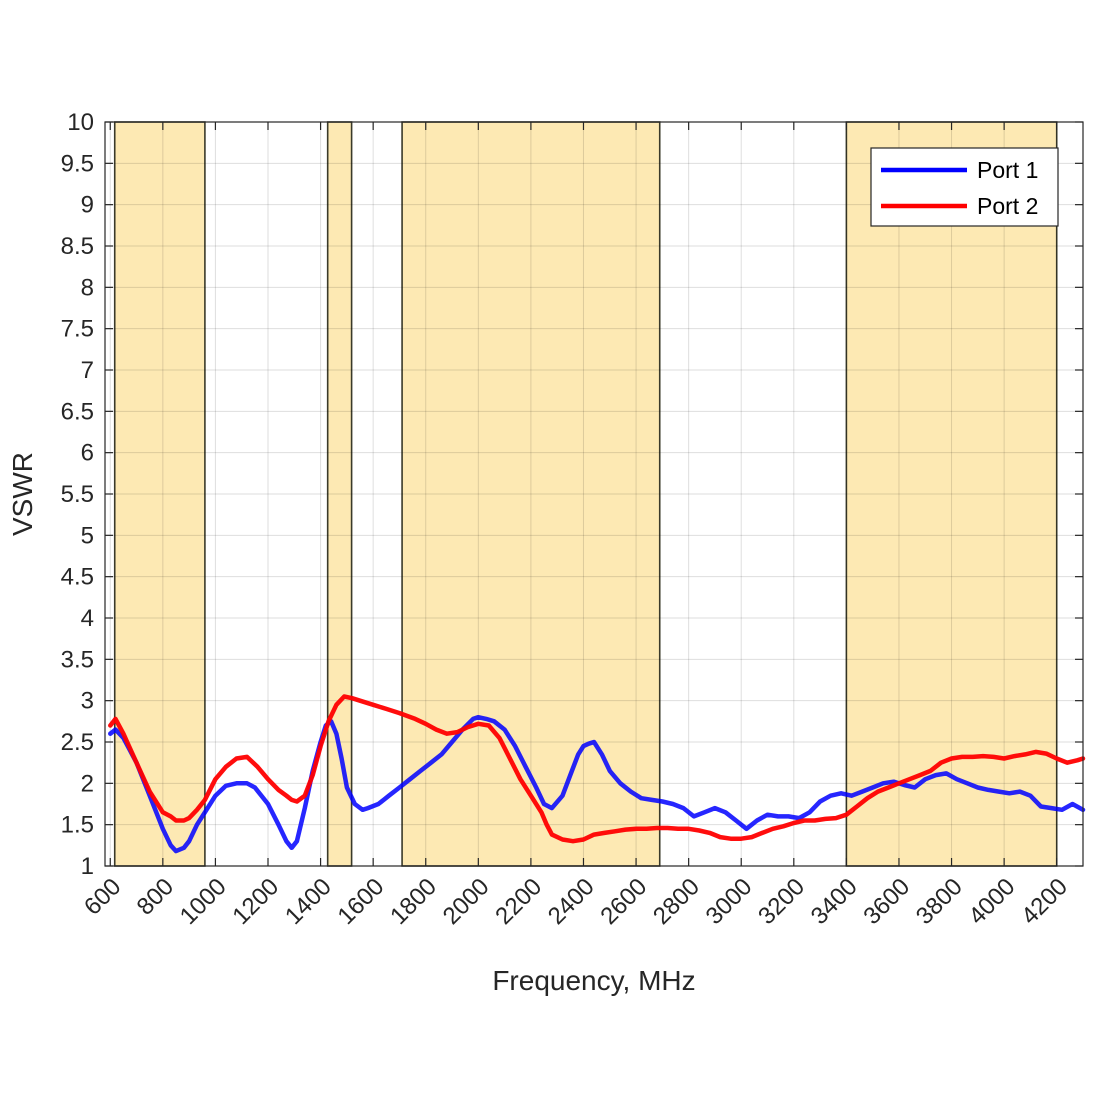  Describe the element at coordinates (77, 411) in the screenshot. I see `y-tick-label: 6.5` at that location.